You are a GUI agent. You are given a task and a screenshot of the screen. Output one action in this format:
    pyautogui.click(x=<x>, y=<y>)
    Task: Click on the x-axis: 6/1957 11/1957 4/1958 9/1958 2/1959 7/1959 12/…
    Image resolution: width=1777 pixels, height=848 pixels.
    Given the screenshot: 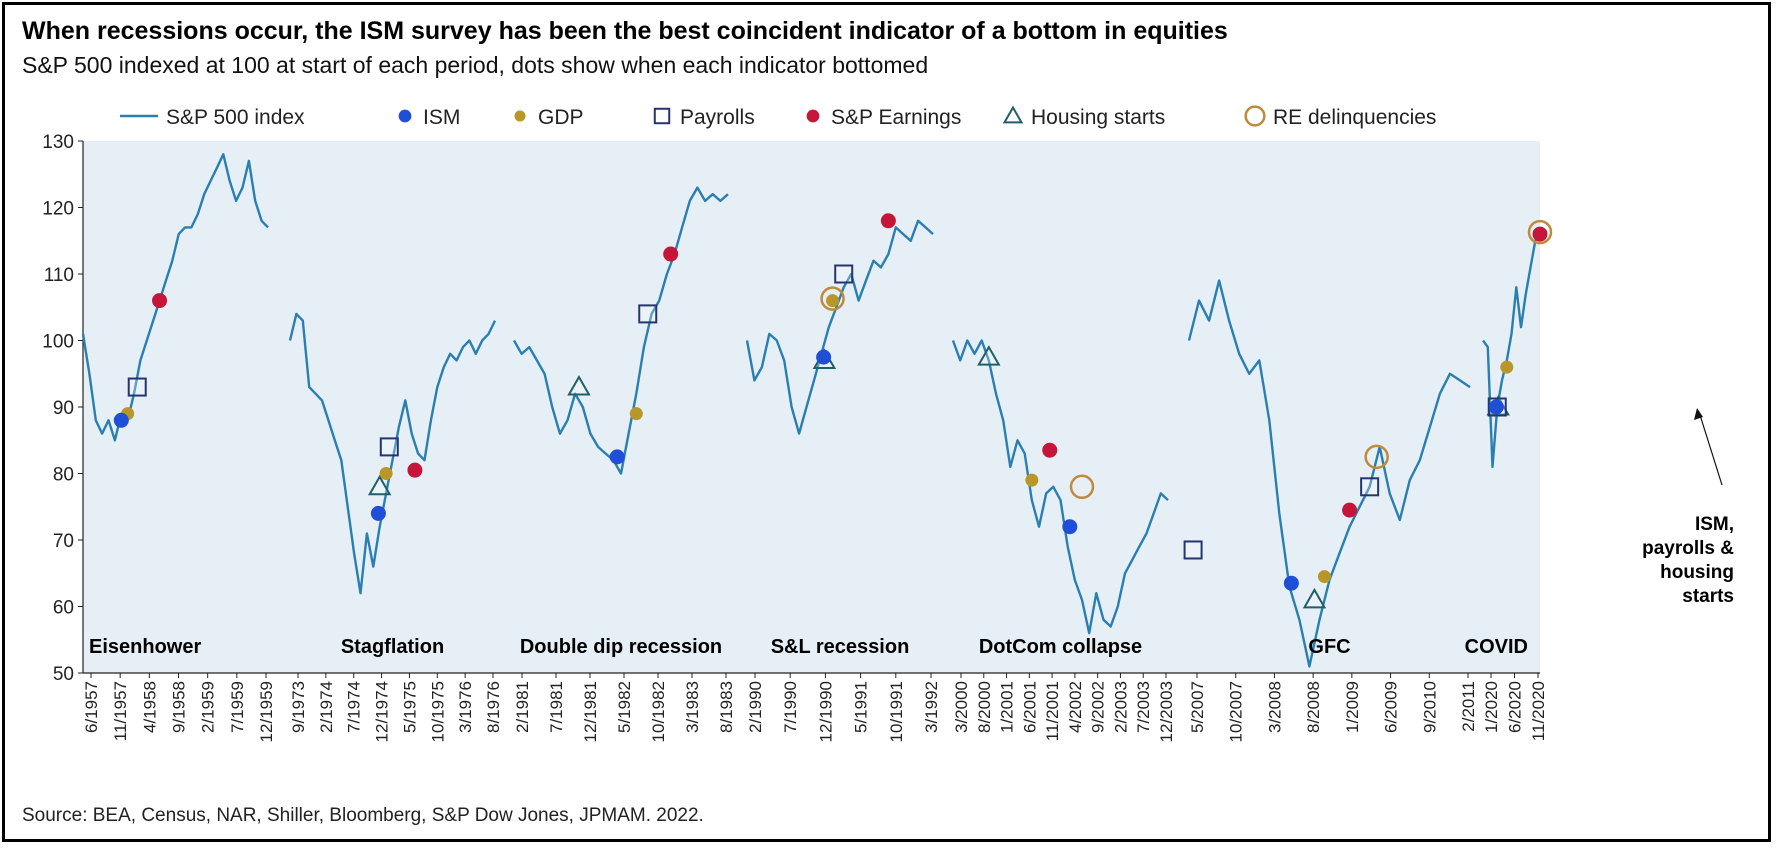 What is the action you would take?
    pyautogui.click(x=815, y=707)
    